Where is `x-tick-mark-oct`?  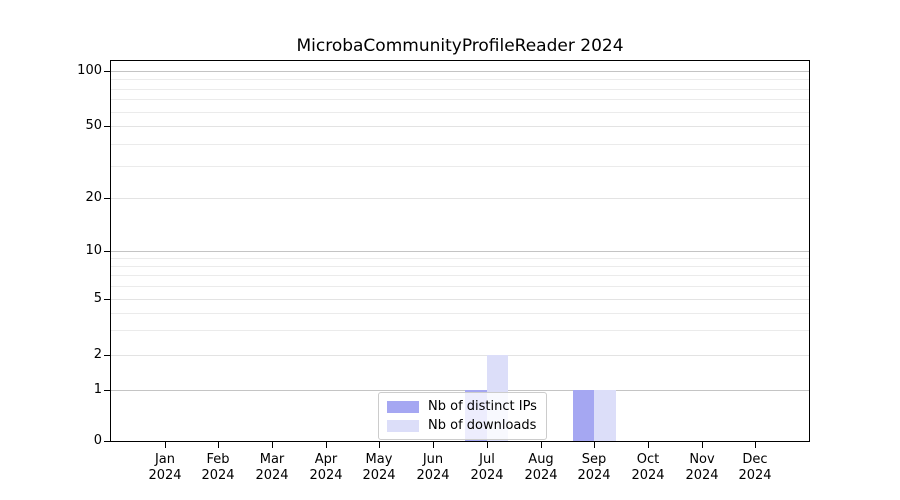
x-tick-mark-oct is located at coordinates (648, 445).